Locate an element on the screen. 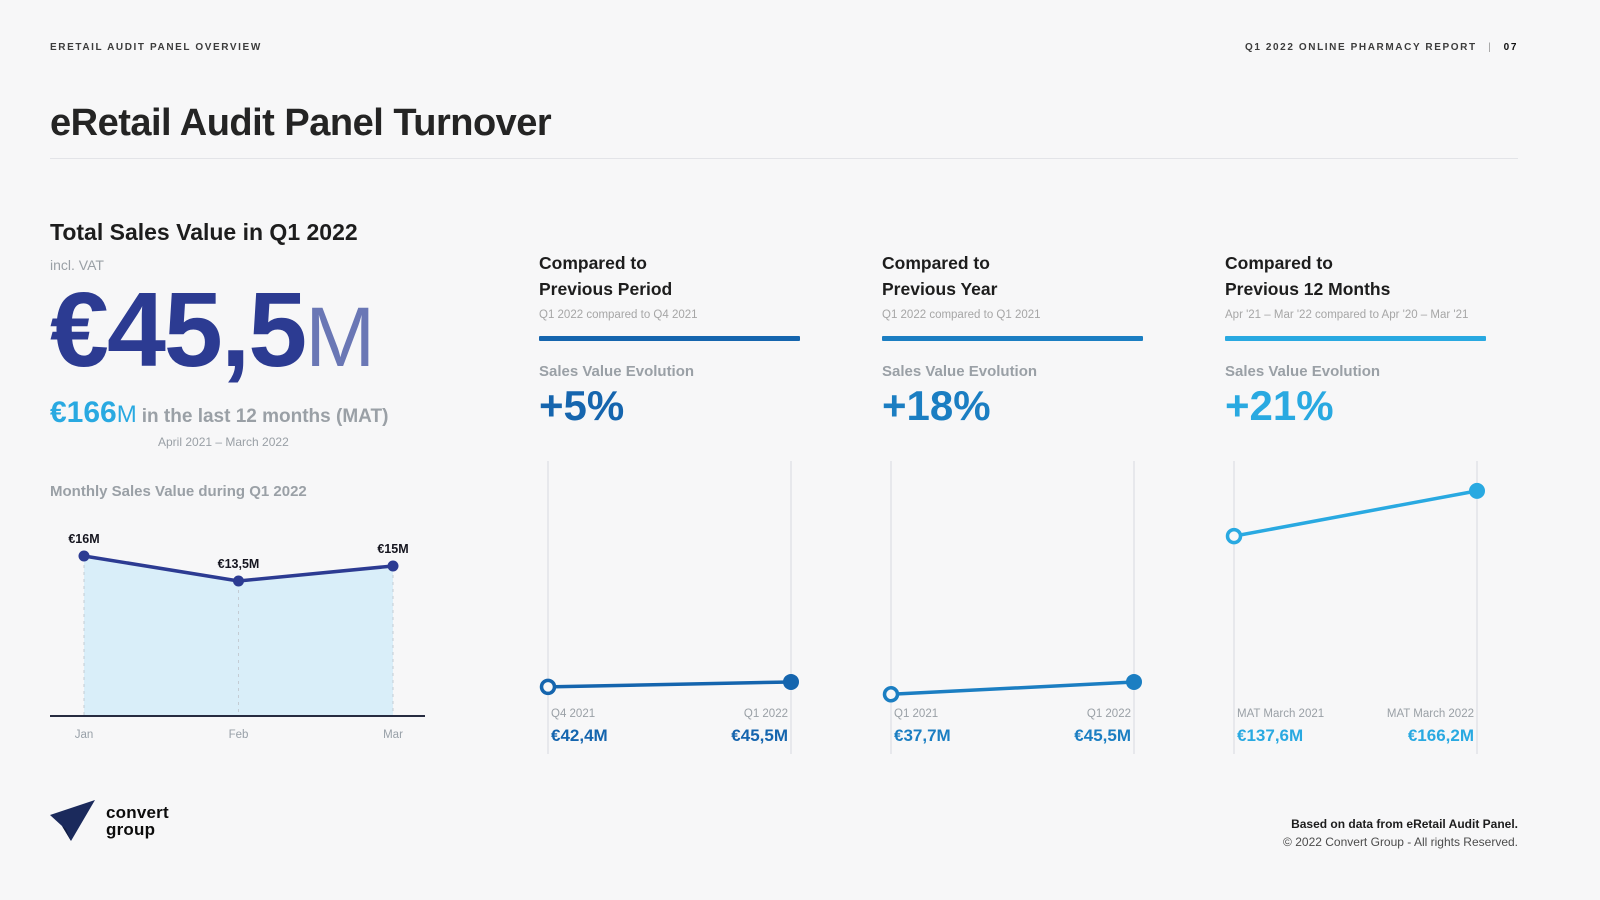  logo-text-line1: convert is located at coordinates (137, 812).